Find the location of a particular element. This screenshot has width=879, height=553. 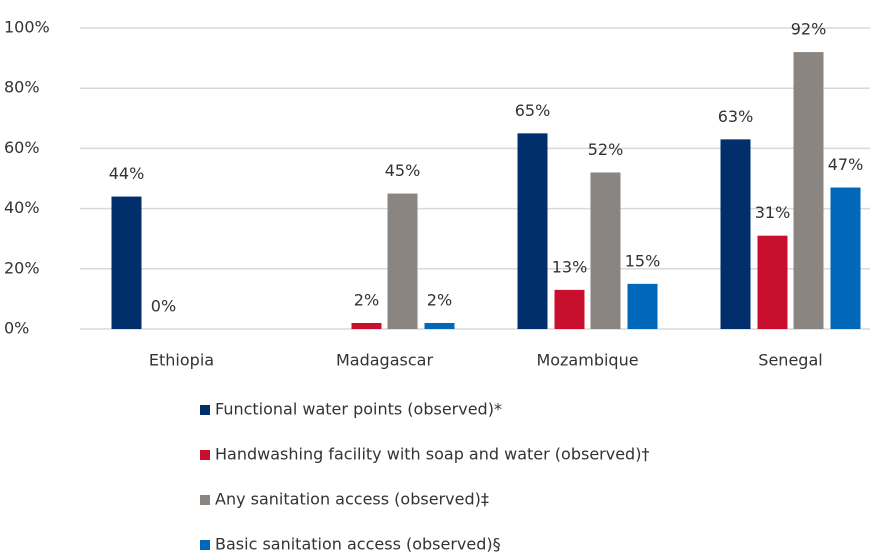

y-tick-label: 40% is located at coordinates (22, 207).